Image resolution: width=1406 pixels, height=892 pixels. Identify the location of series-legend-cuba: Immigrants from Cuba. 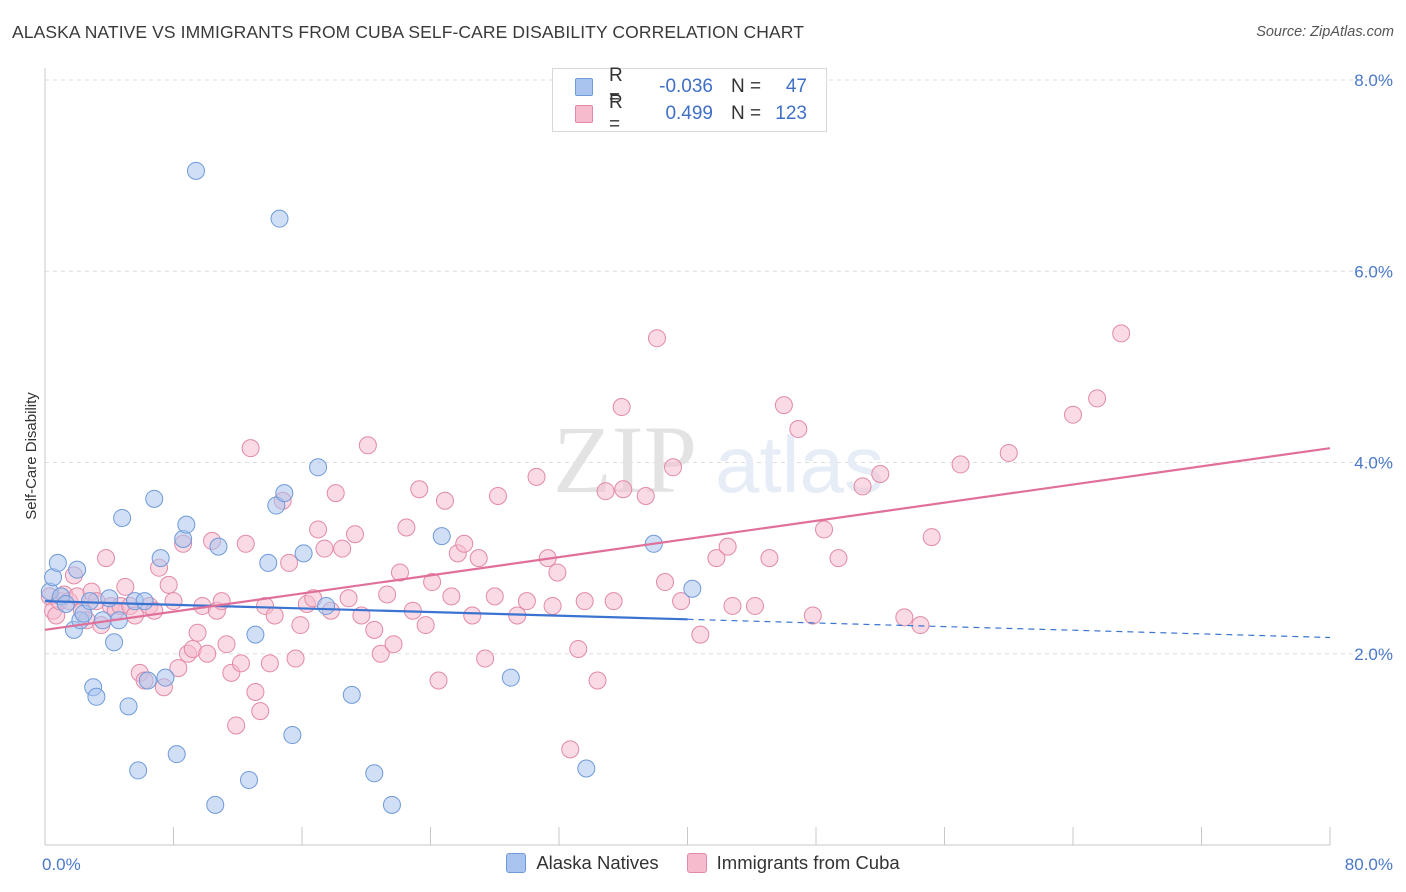
(793, 863).